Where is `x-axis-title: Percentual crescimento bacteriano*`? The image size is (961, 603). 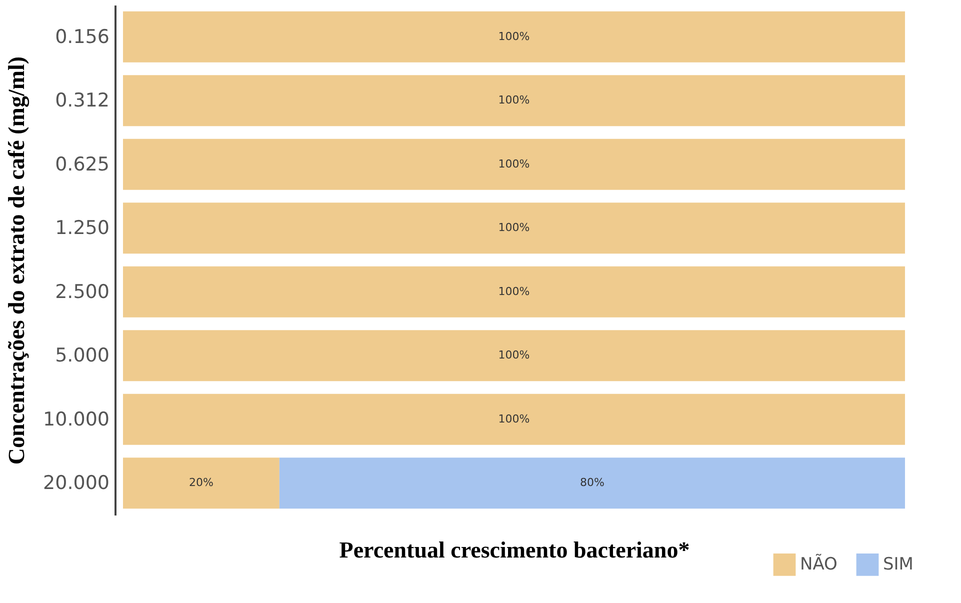
x-axis-title: Percentual crescimento bacteriano* is located at coordinates (514, 550).